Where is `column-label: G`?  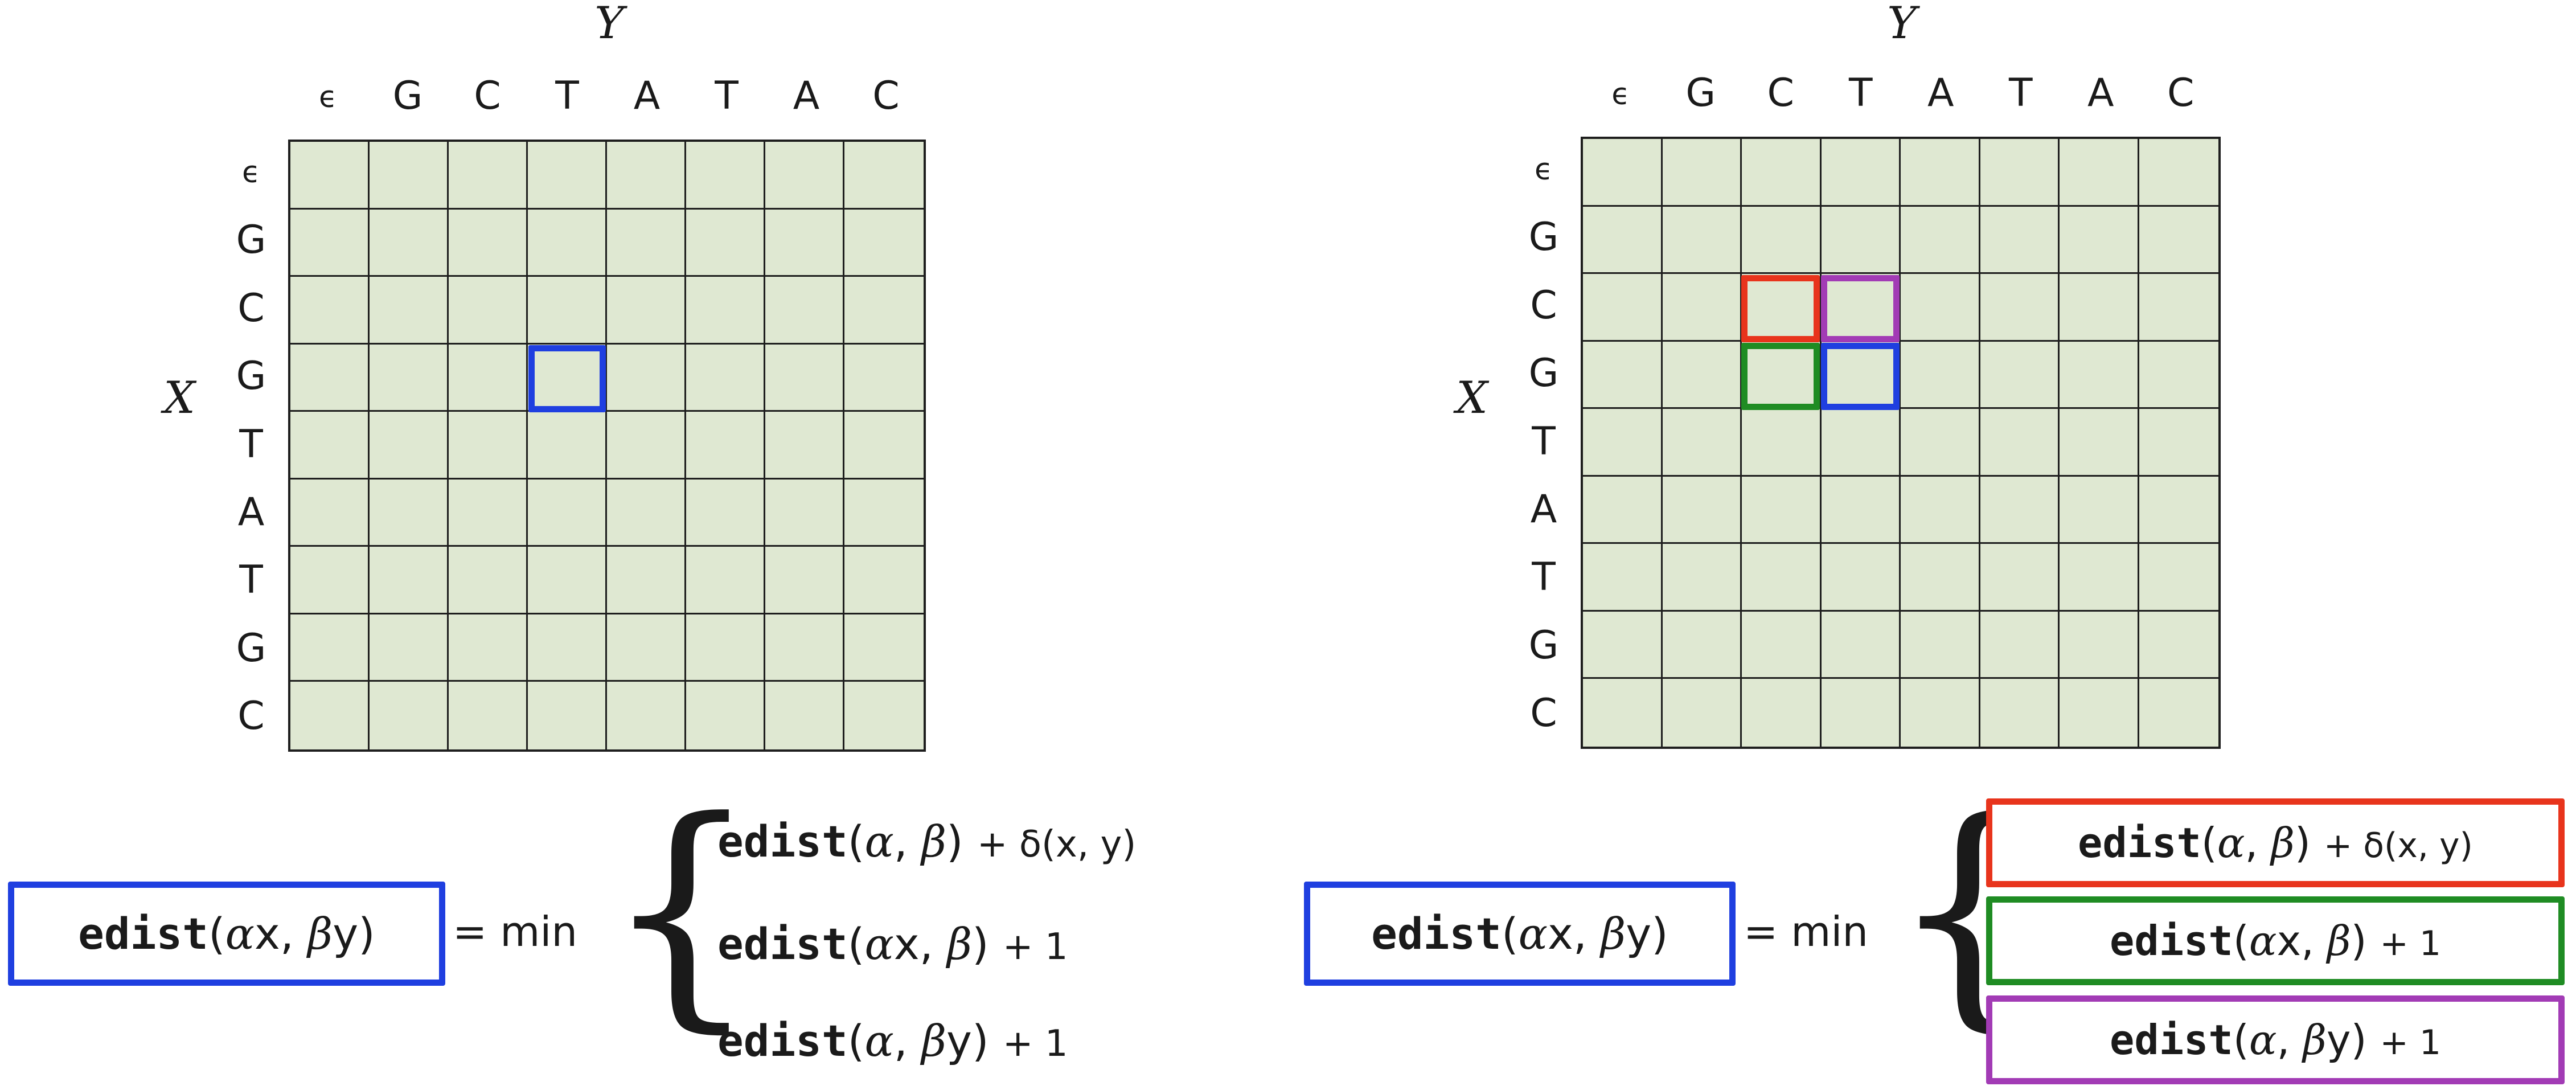
column-label: G is located at coordinates (1700, 94).